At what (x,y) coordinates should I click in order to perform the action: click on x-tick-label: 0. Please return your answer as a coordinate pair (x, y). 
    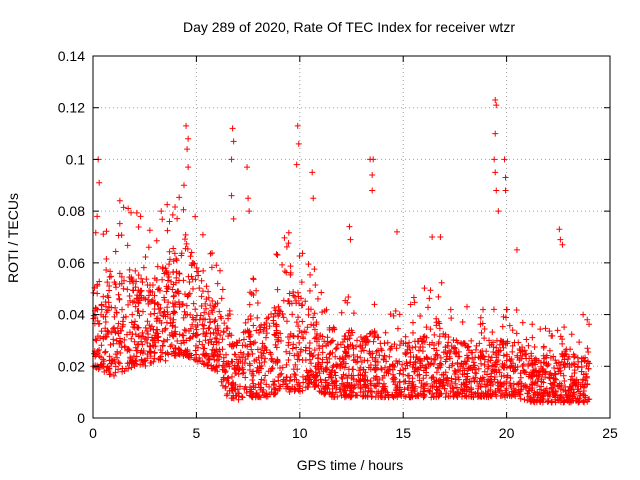
    Looking at the image, I should click on (93, 433).